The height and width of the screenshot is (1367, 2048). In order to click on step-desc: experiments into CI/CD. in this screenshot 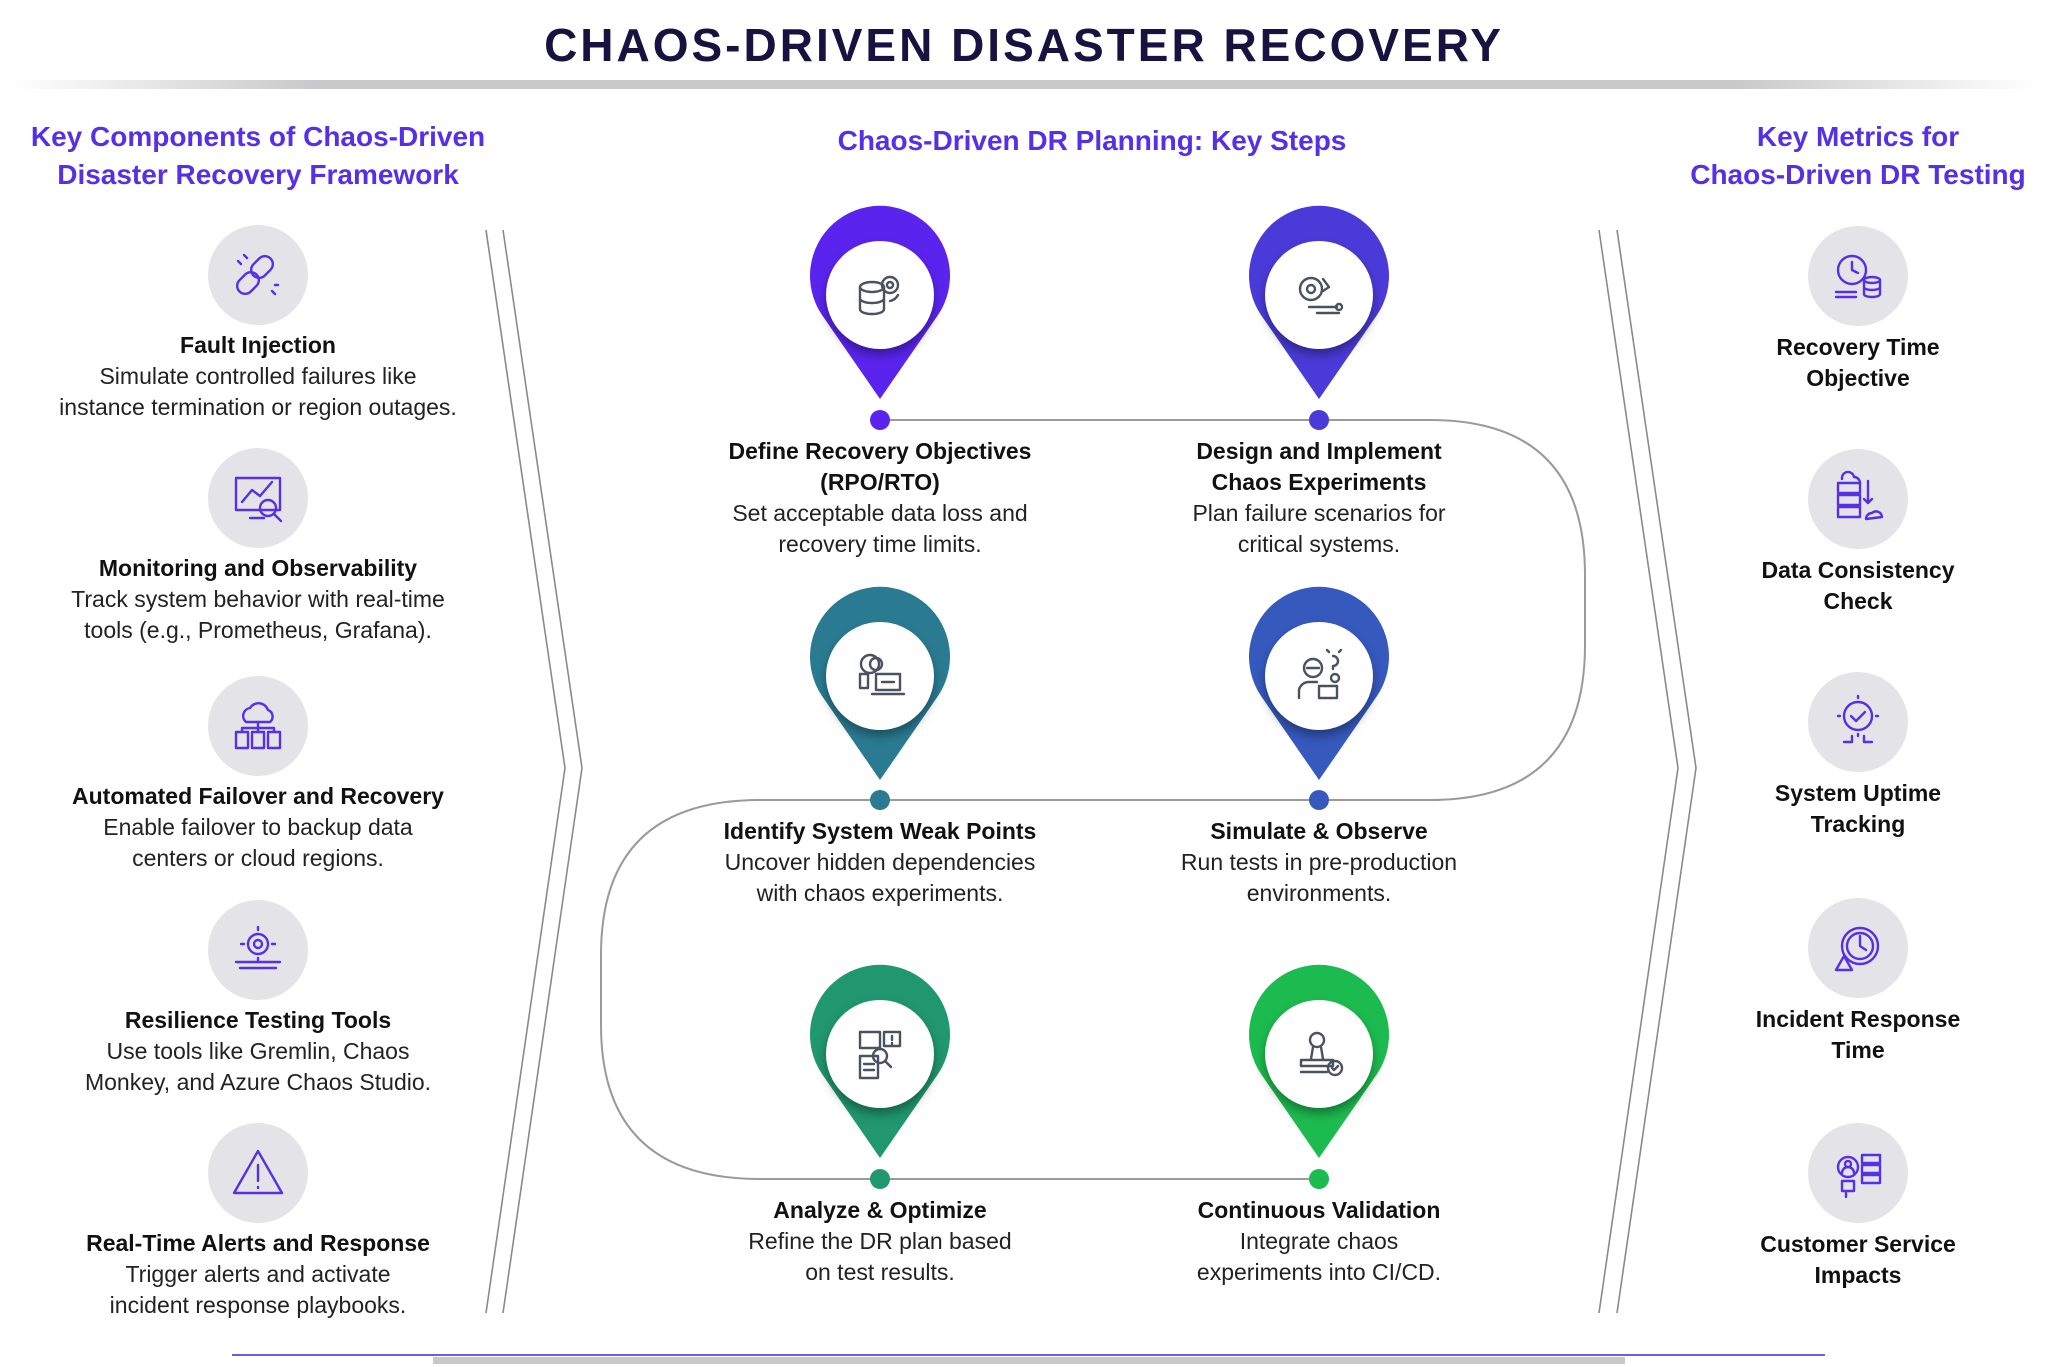, I will do `click(1319, 1272)`.